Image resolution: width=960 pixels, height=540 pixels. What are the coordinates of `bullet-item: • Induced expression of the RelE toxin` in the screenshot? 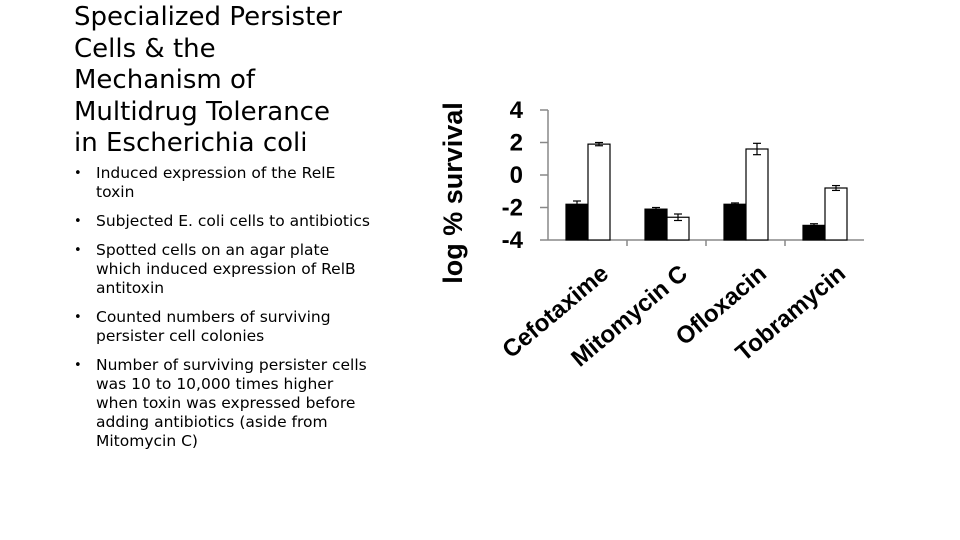 It's located at (222, 183).